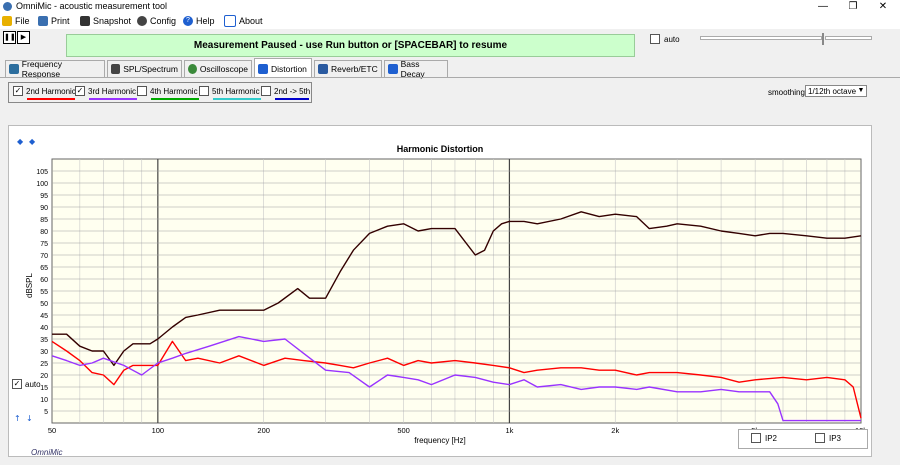 The height and width of the screenshot is (465, 900). Describe the element at coordinates (761, 38) in the screenshot. I see `level-slider` at that location.